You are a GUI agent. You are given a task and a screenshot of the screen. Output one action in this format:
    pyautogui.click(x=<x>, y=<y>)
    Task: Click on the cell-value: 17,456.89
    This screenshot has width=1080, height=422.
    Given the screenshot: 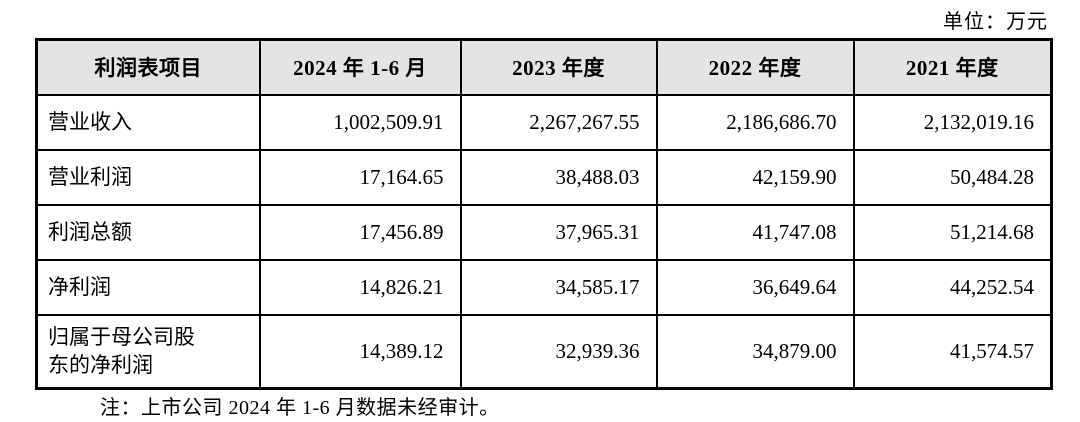 What is the action you would take?
    pyautogui.click(x=360, y=232)
    